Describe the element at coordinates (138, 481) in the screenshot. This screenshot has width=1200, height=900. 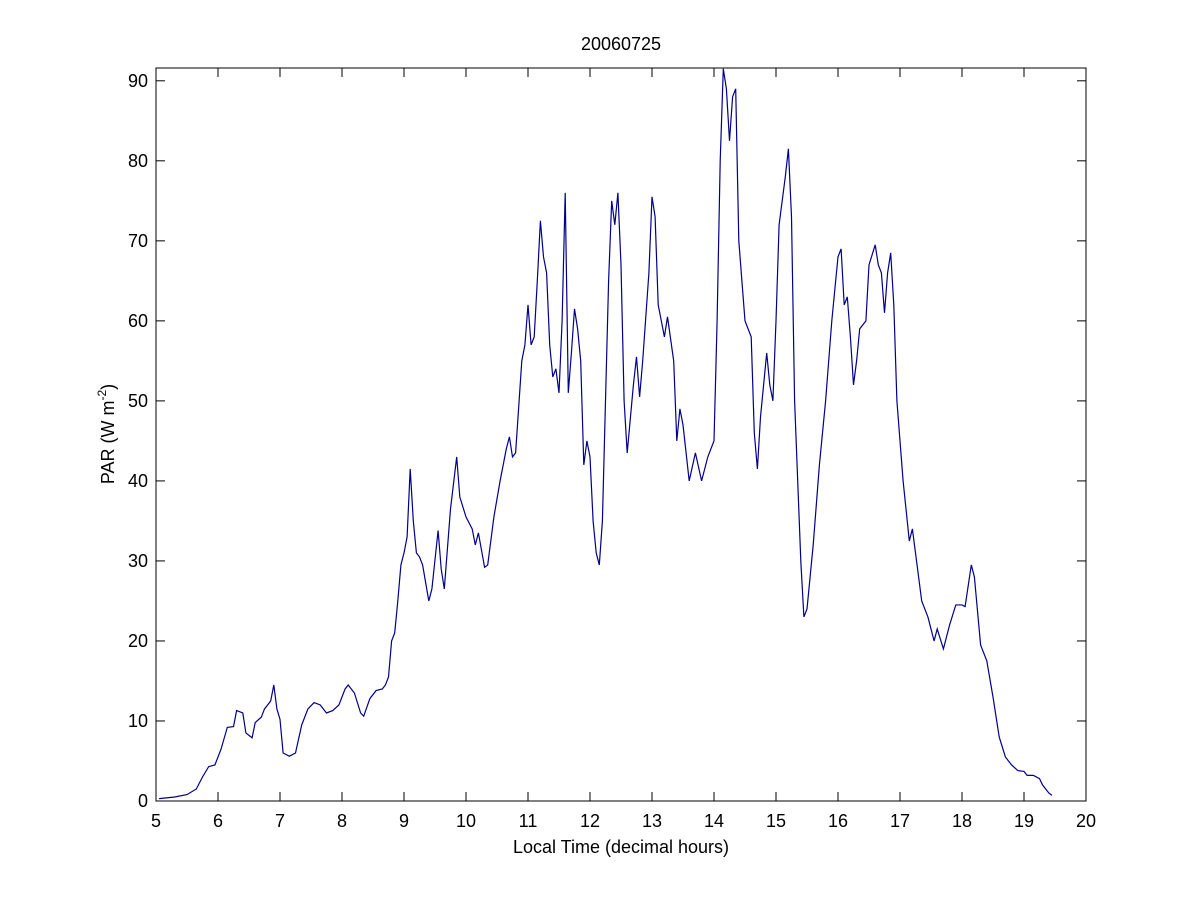
I see `y-tick-label: 40` at that location.